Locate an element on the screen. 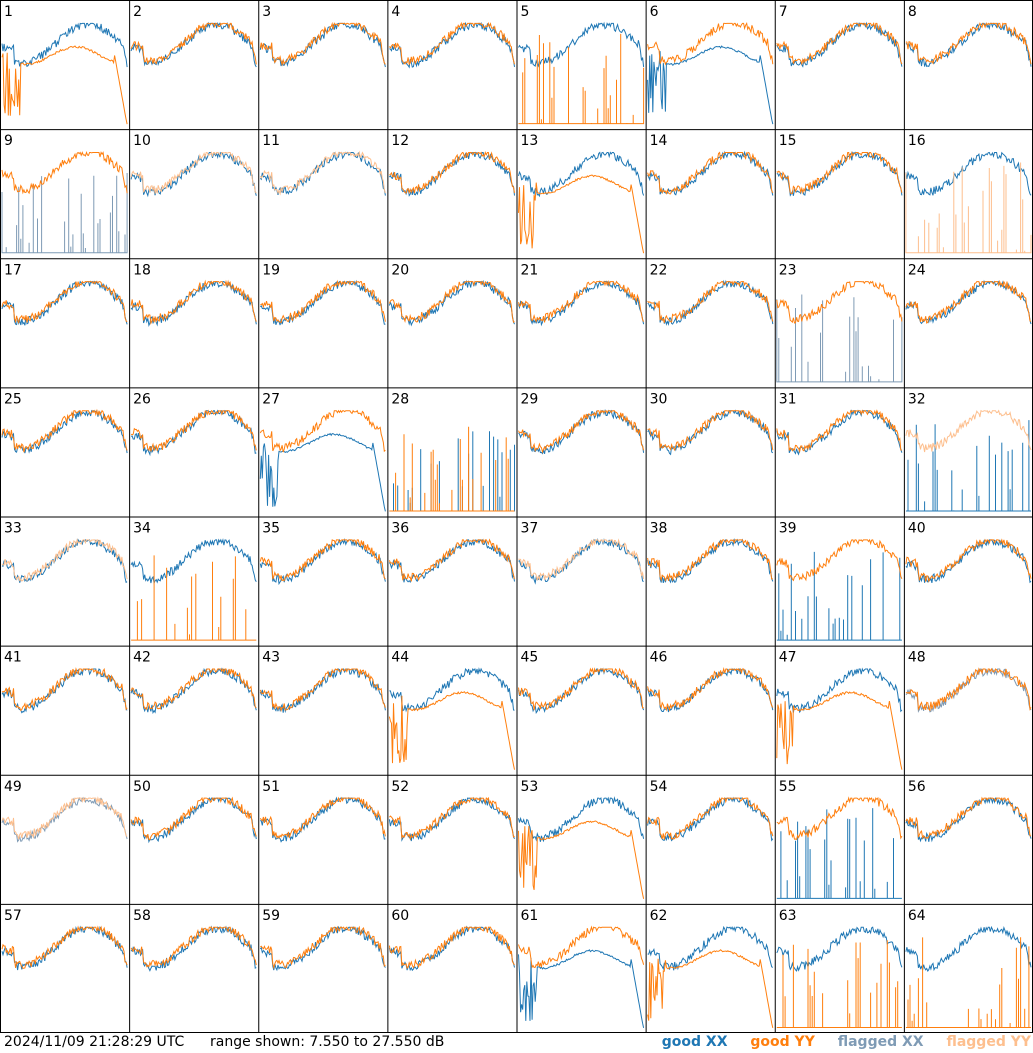  panel-label-55: 55 is located at coordinates (788, 787).